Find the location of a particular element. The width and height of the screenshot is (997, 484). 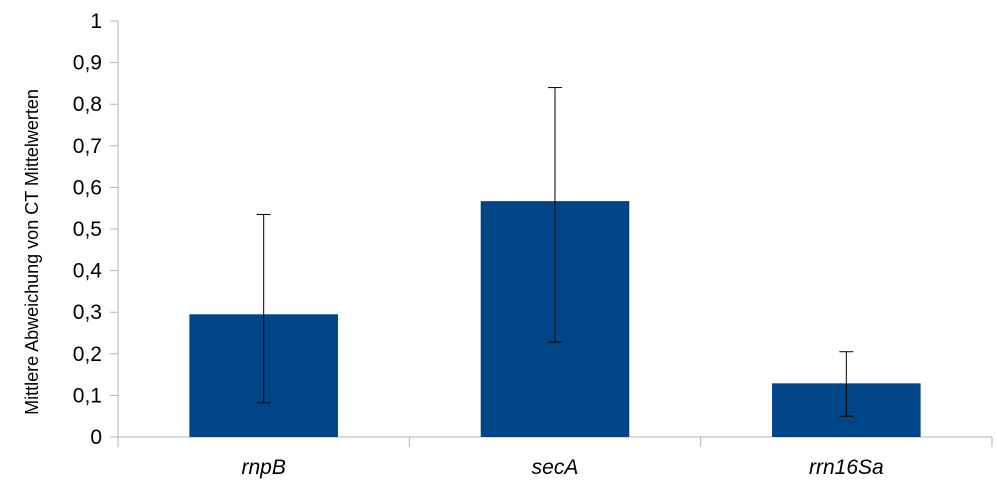

y-tick-label: 0,9 is located at coordinates (87, 63).